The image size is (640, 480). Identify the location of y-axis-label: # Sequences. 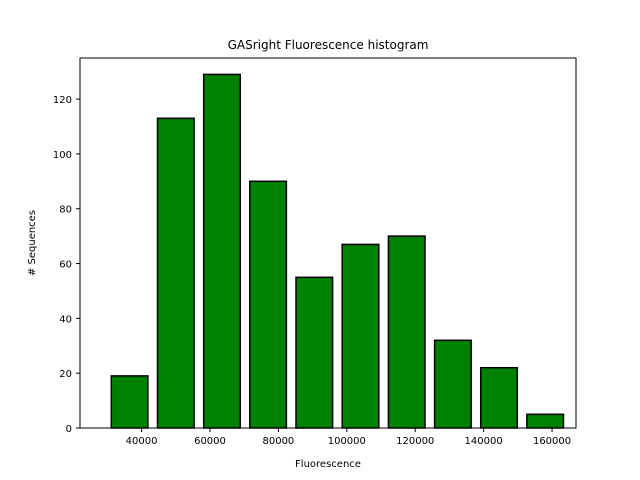
(32, 243).